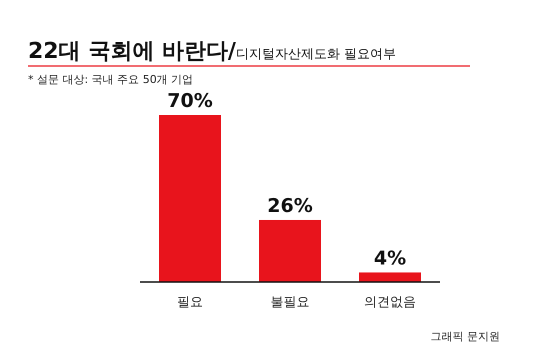 The image size is (550, 355). Describe the element at coordinates (290, 205) in the screenshot. I see `data-label: 26%` at that location.